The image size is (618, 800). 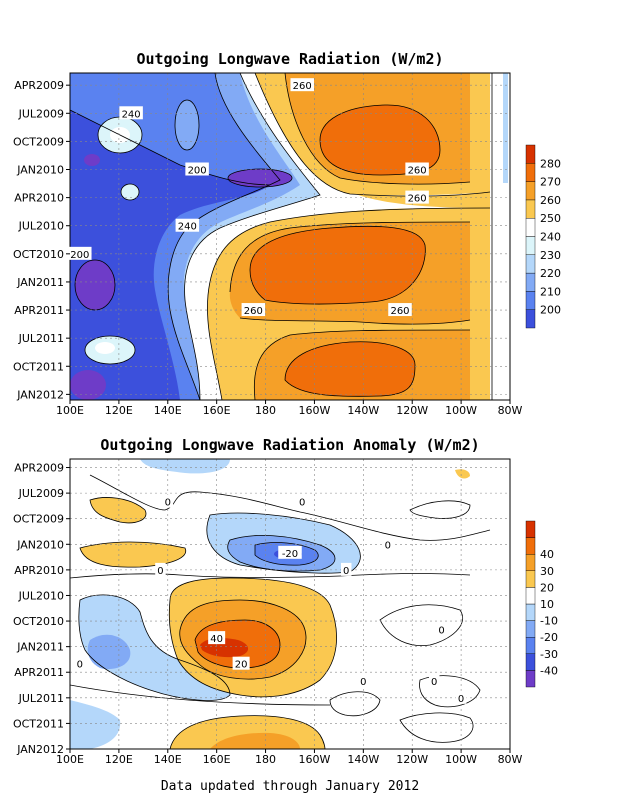 I want to click on chart2-y-tick-label: JAN2010, so click(x=40, y=544).